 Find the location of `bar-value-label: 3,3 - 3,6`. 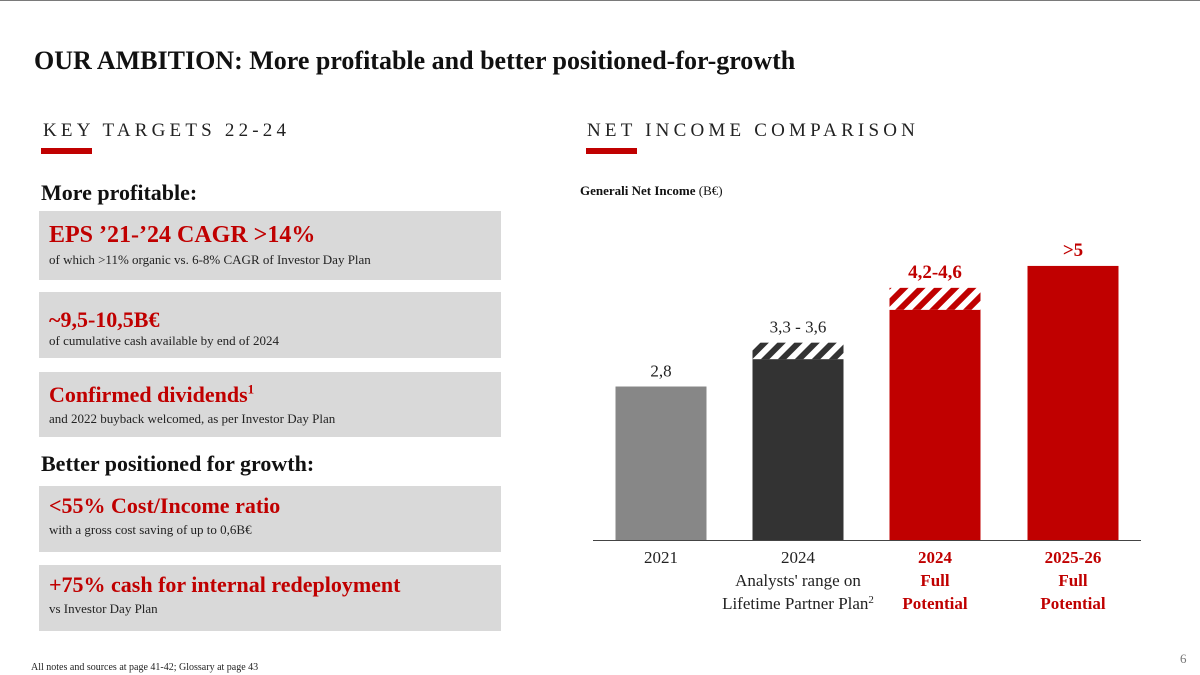

bar-value-label: 3,3 - 3,6 is located at coordinates (798, 327).